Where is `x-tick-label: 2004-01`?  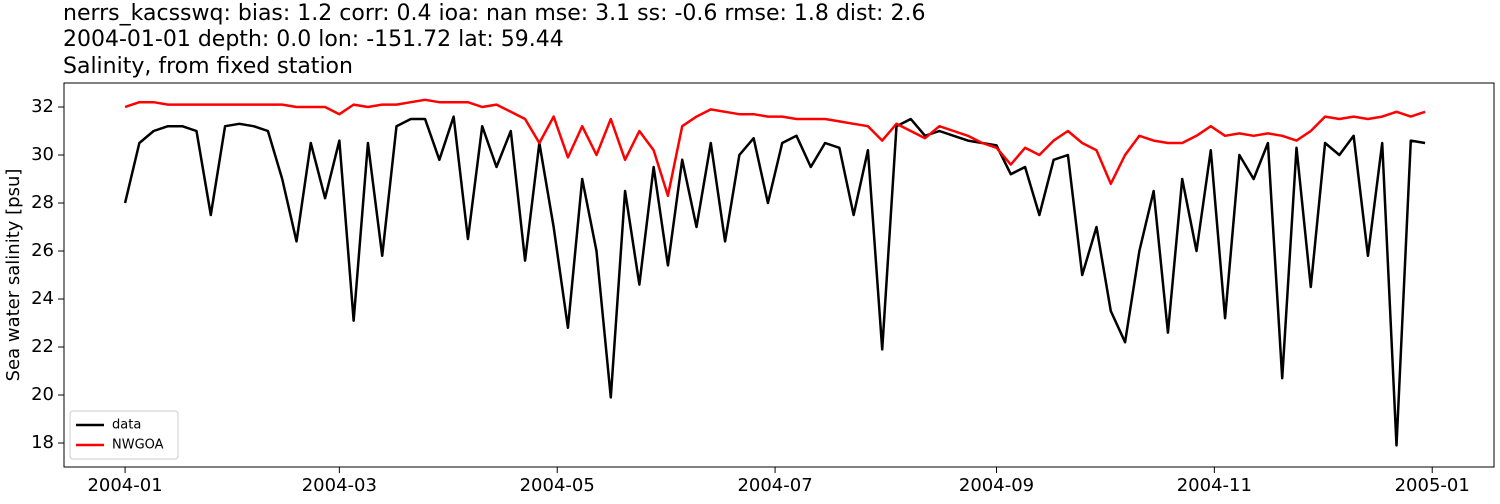
x-tick-label: 2004-01 is located at coordinates (124, 485).